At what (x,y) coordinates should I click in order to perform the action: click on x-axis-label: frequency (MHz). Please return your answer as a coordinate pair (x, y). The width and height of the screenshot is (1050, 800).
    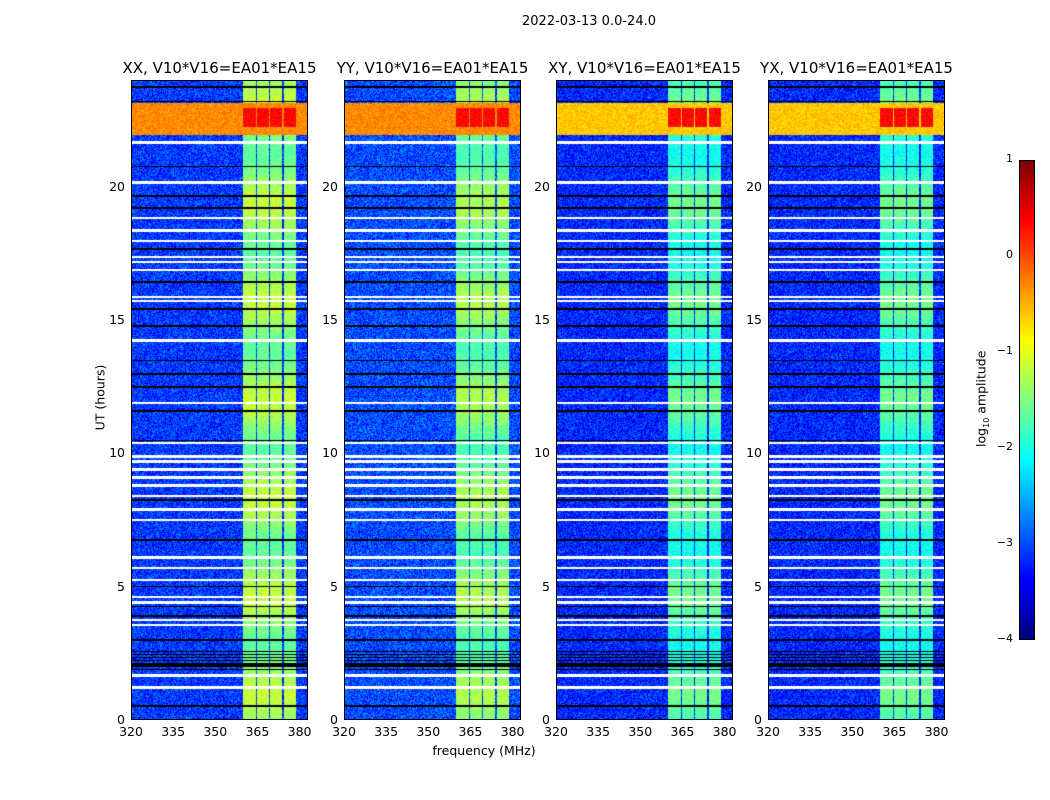
    Looking at the image, I should click on (484, 750).